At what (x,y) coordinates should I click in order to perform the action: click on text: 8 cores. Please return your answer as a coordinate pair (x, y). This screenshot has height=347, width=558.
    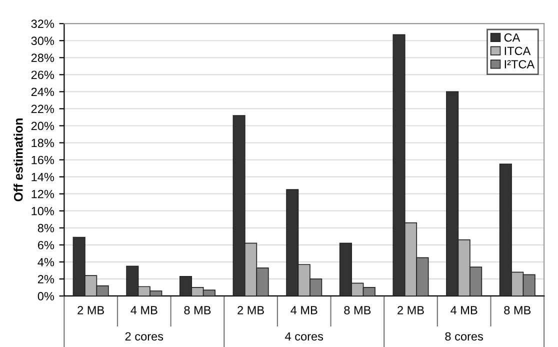
    Looking at the image, I should click on (464, 336).